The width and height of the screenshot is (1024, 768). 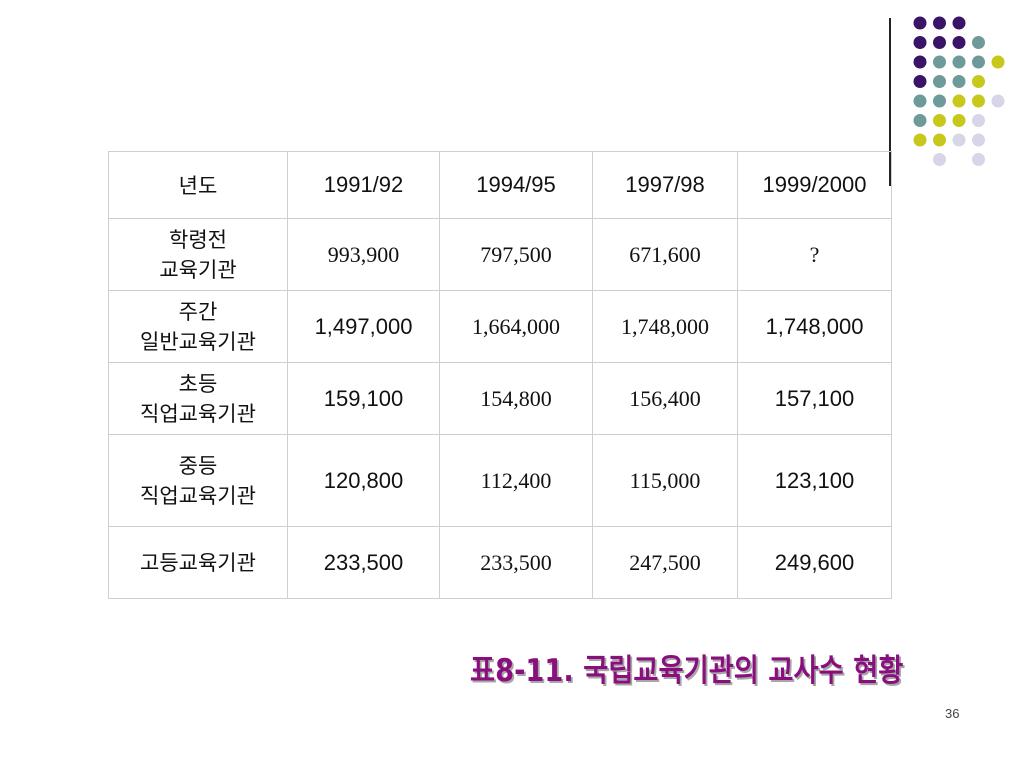 What do you see at coordinates (363, 254) in the screenshot?
I see `table-cell: 993,900` at bounding box center [363, 254].